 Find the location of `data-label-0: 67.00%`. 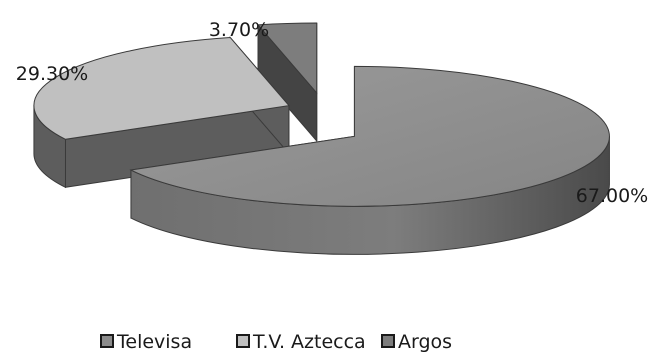

data-label-0: 67.00% is located at coordinates (612, 196).